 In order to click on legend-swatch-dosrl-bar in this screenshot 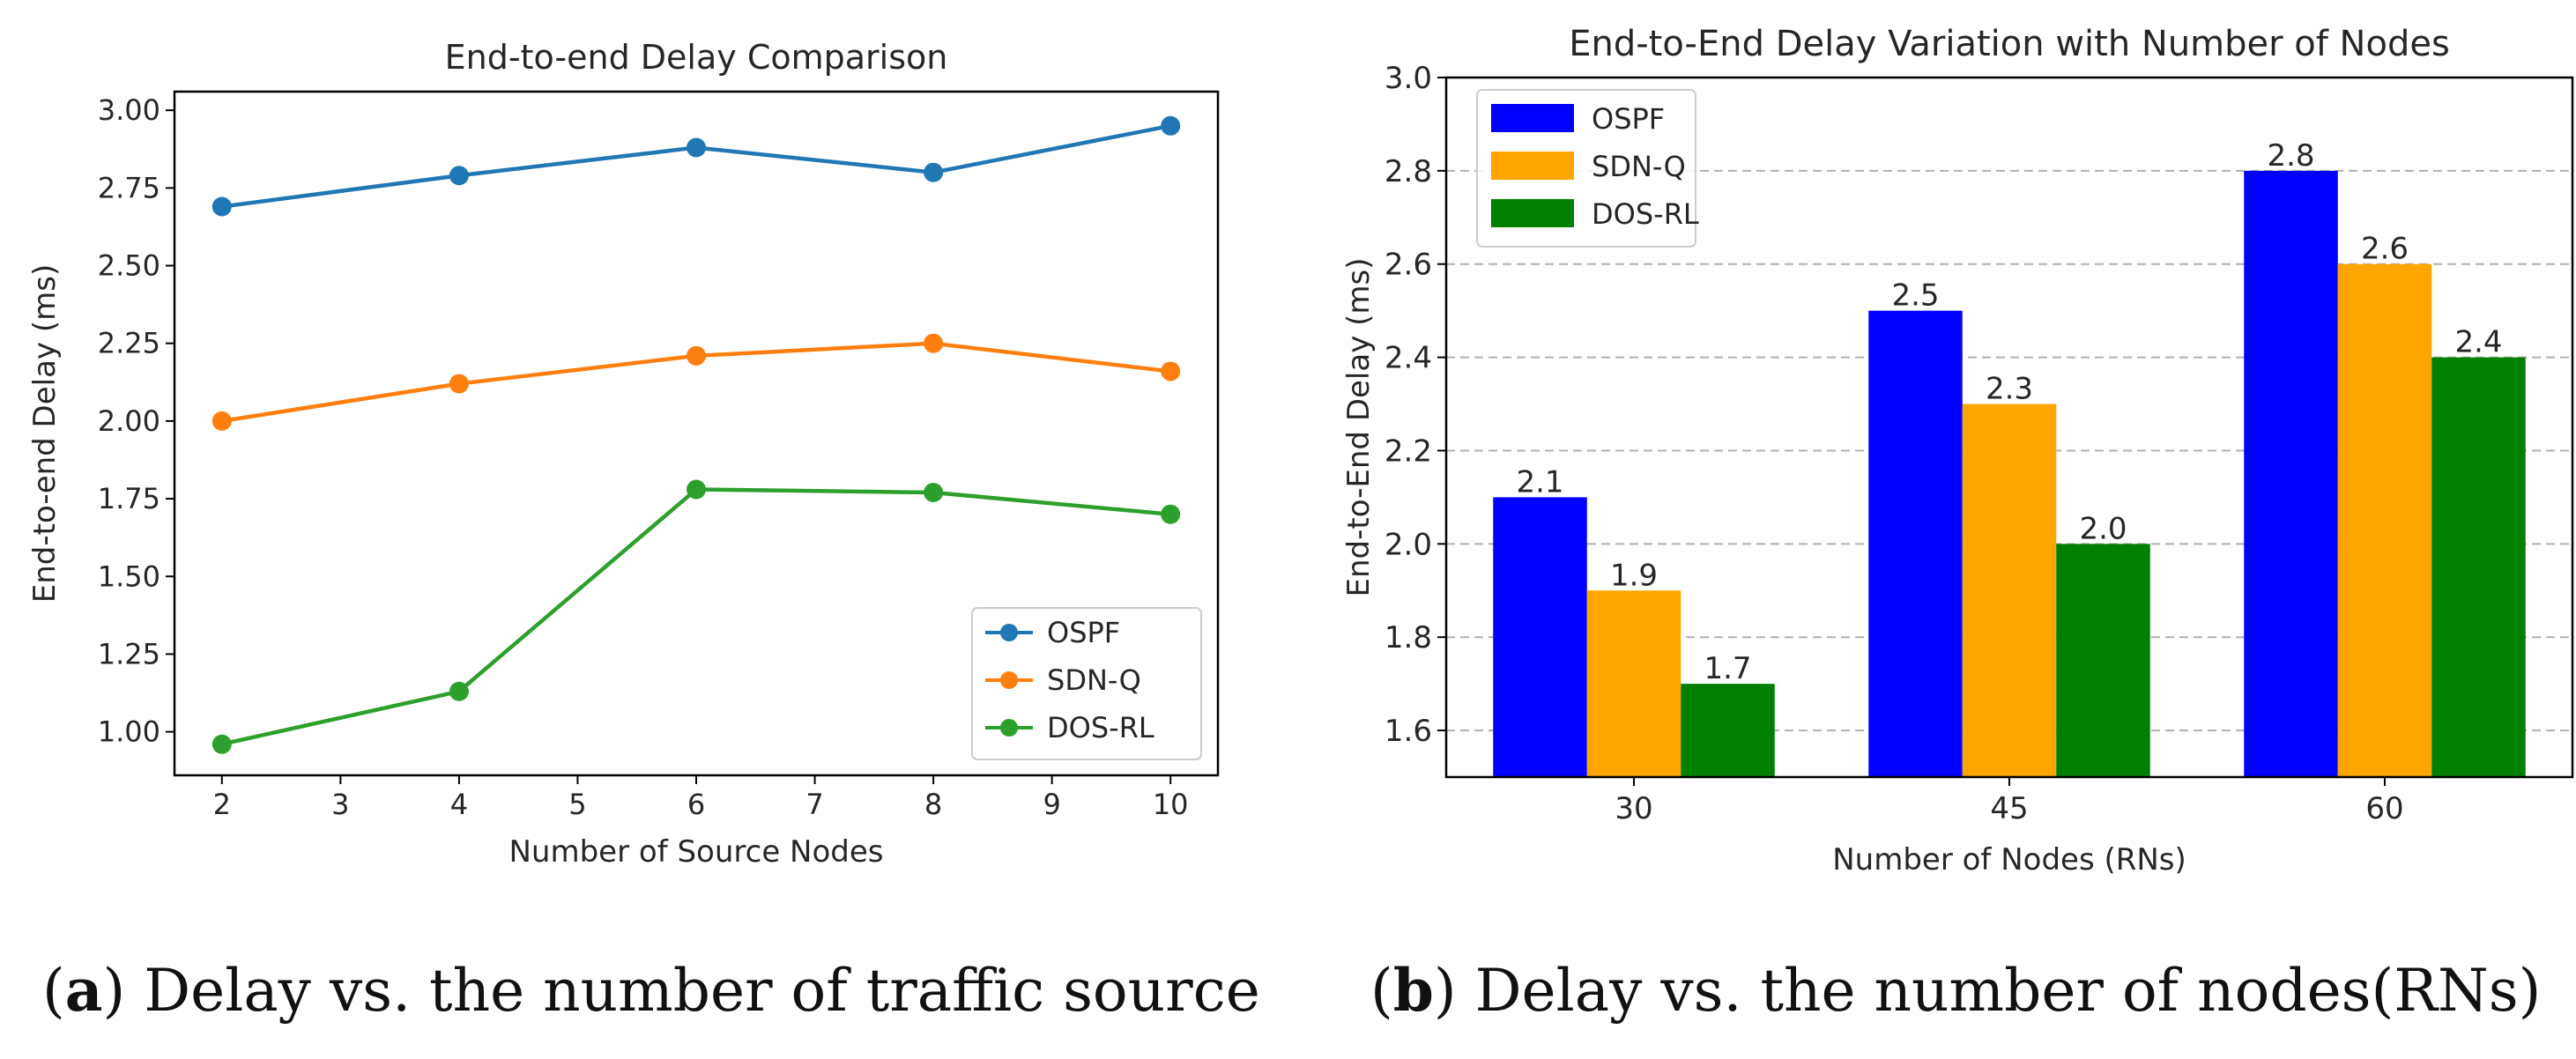, I will do `click(1532, 213)`.